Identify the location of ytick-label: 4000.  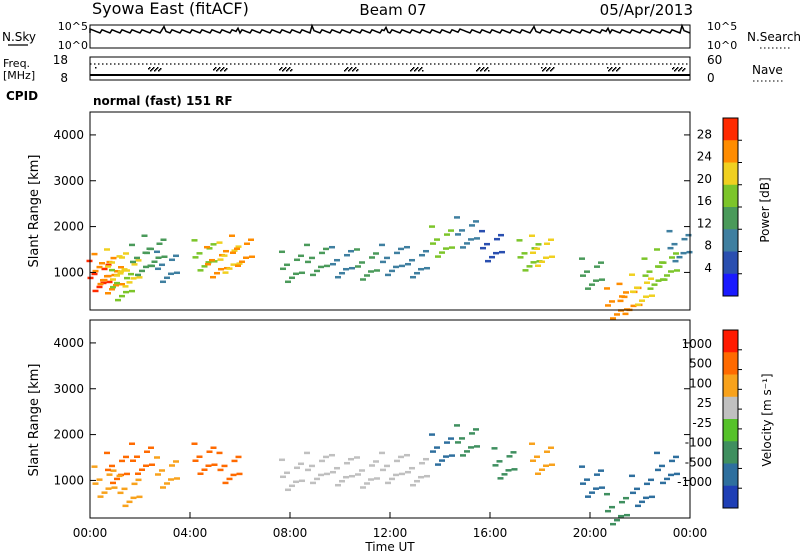
(68, 343).